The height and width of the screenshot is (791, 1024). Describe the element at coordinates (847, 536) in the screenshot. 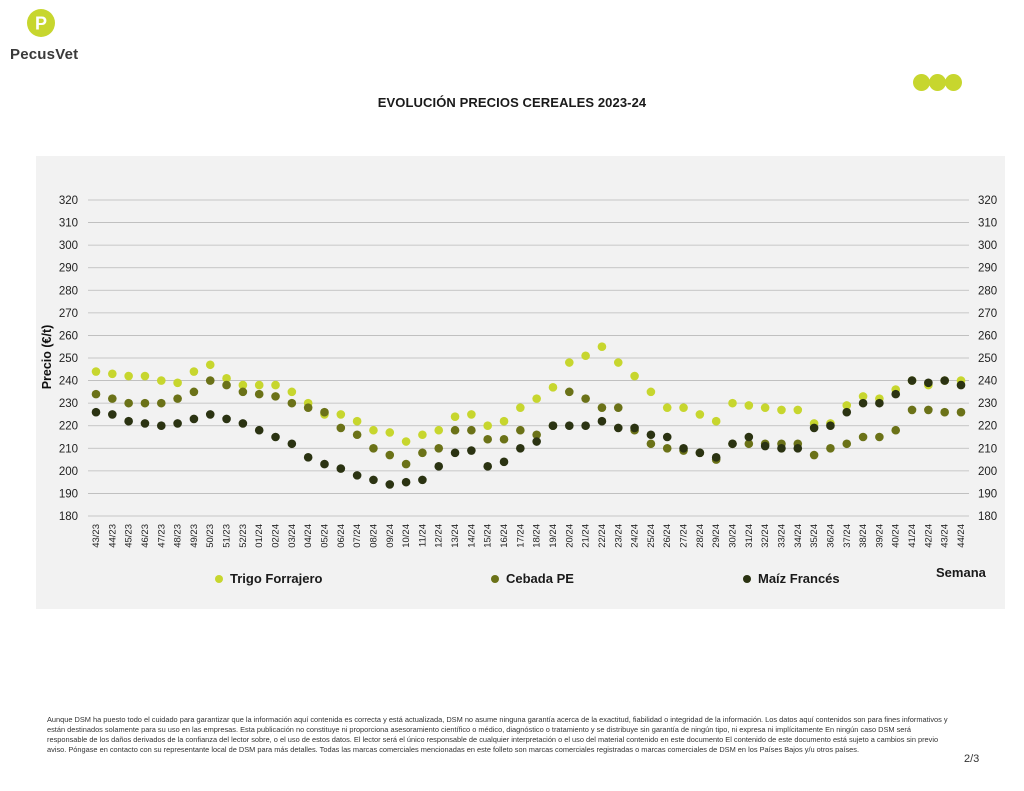

I see `x-tick-label: 37/24` at that location.